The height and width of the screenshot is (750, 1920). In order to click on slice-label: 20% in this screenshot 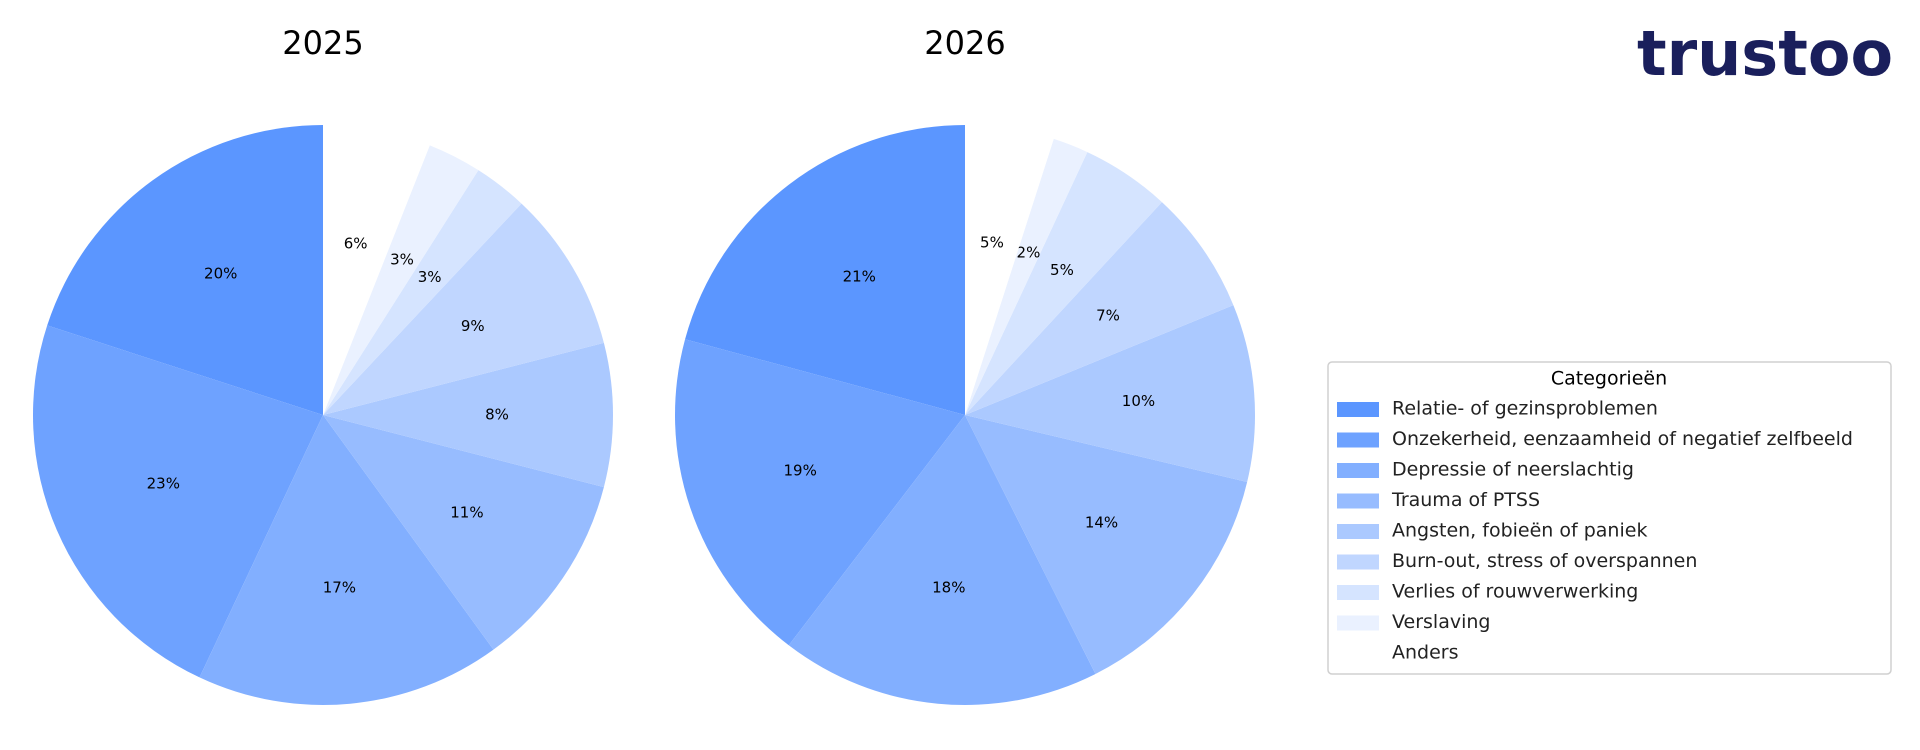, I will do `click(220, 274)`.